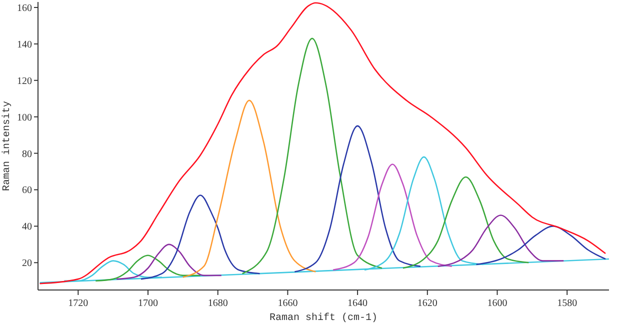  Describe the element at coordinates (24, 44) in the screenshot. I see `y-tick-label: 140` at that location.